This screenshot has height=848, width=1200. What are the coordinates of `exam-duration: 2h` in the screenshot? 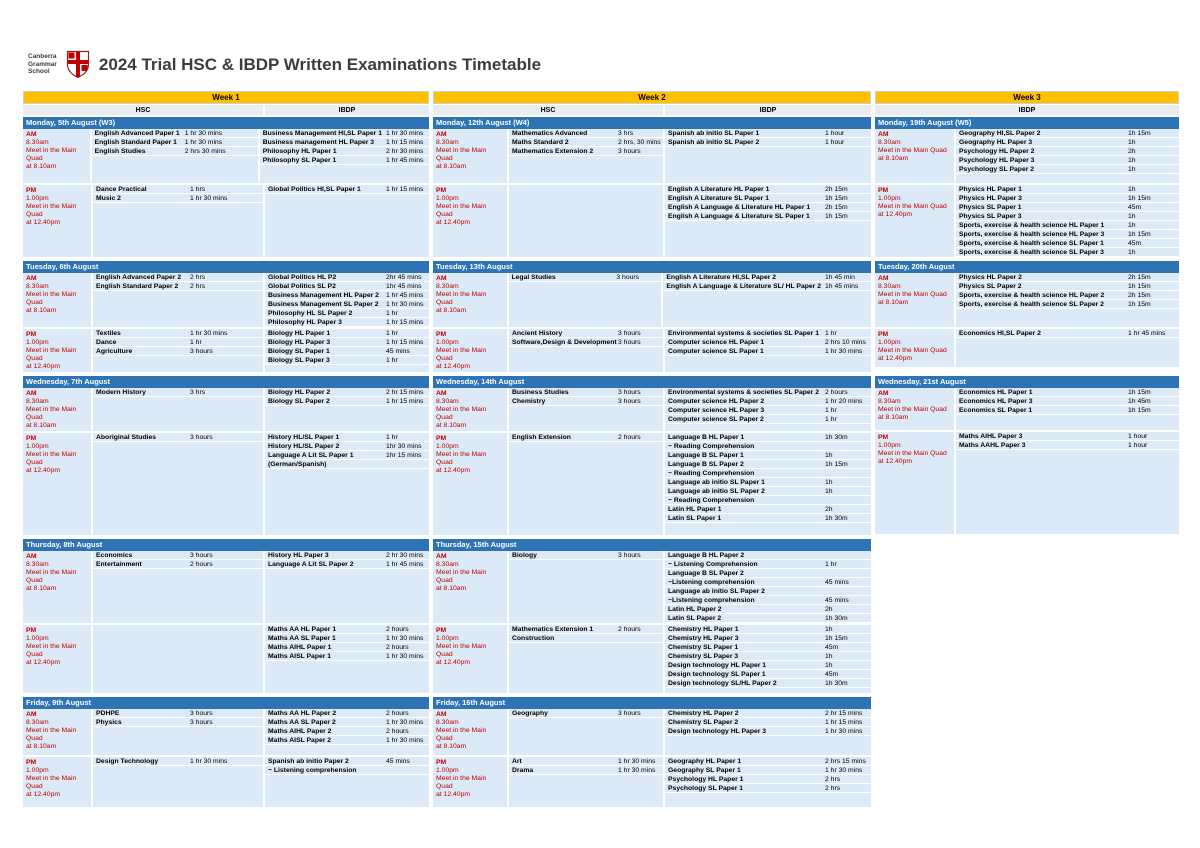 It's located at (1132, 151).